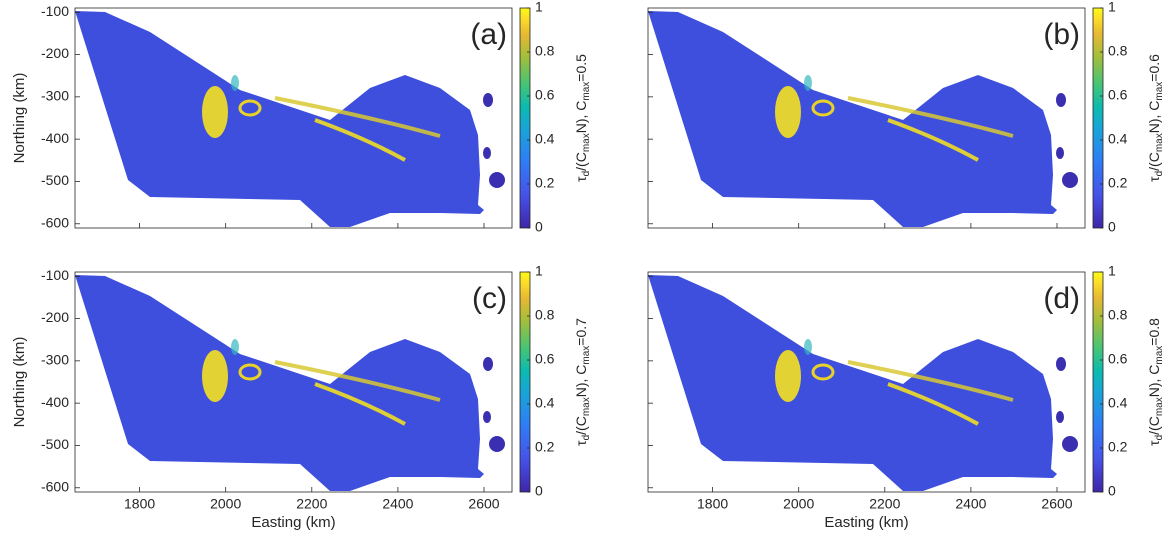  Describe the element at coordinates (581, 332) in the screenshot. I see `label-part: =0.7` at that location.